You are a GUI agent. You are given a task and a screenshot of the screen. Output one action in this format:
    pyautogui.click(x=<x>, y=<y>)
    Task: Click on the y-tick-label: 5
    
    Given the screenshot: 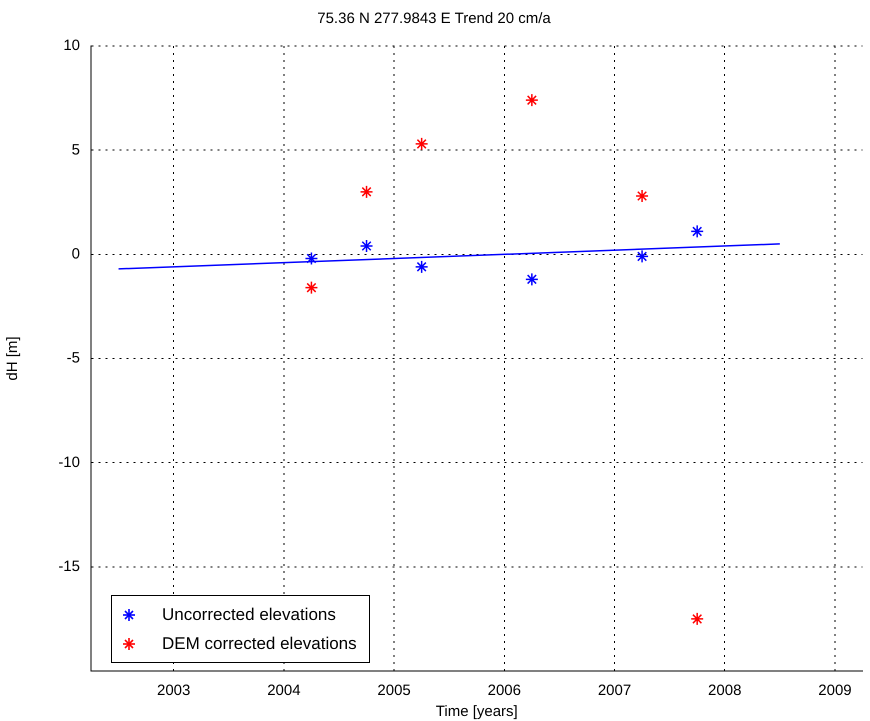 What is the action you would take?
    pyautogui.click(x=76, y=149)
    